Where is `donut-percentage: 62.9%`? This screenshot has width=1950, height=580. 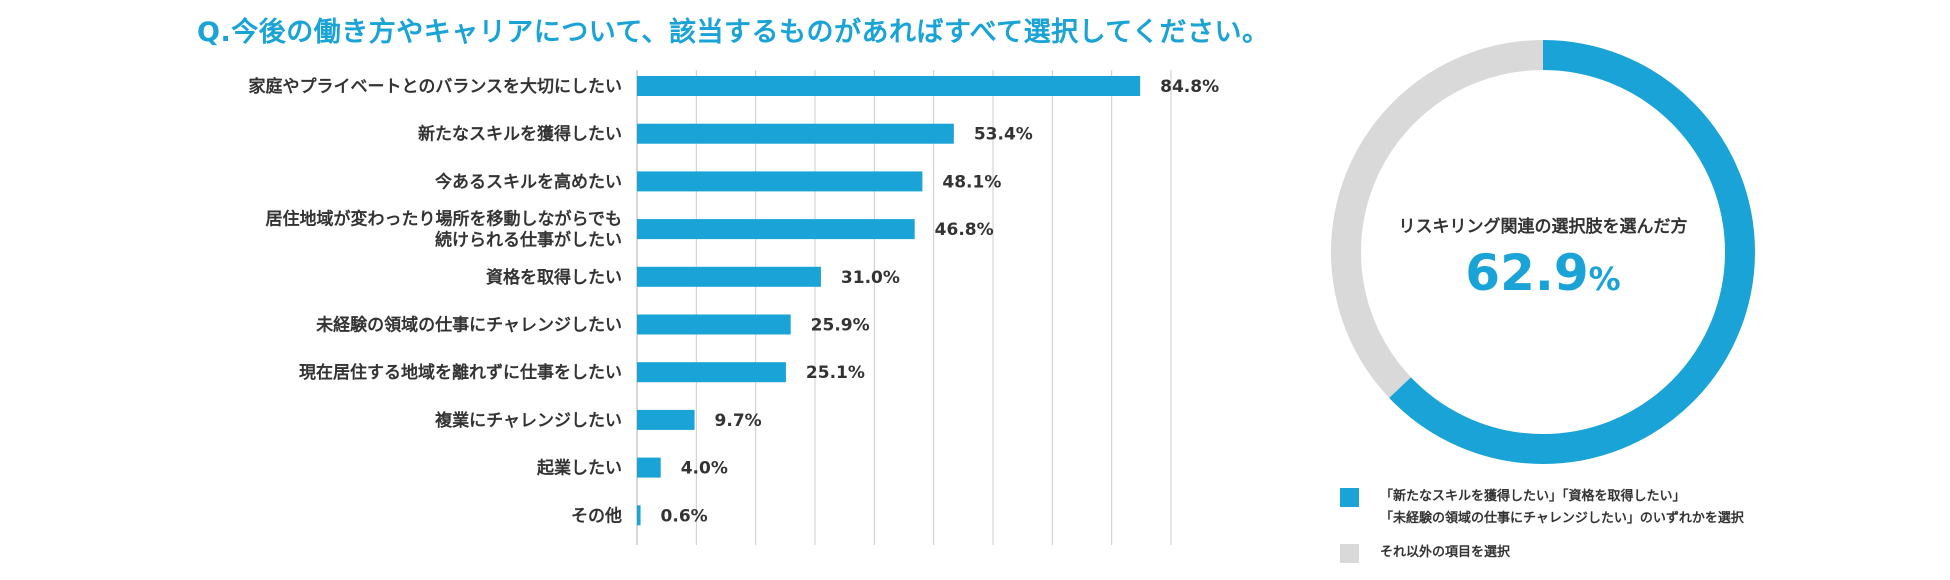 donut-percentage: 62.9% is located at coordinates (1542, 273).